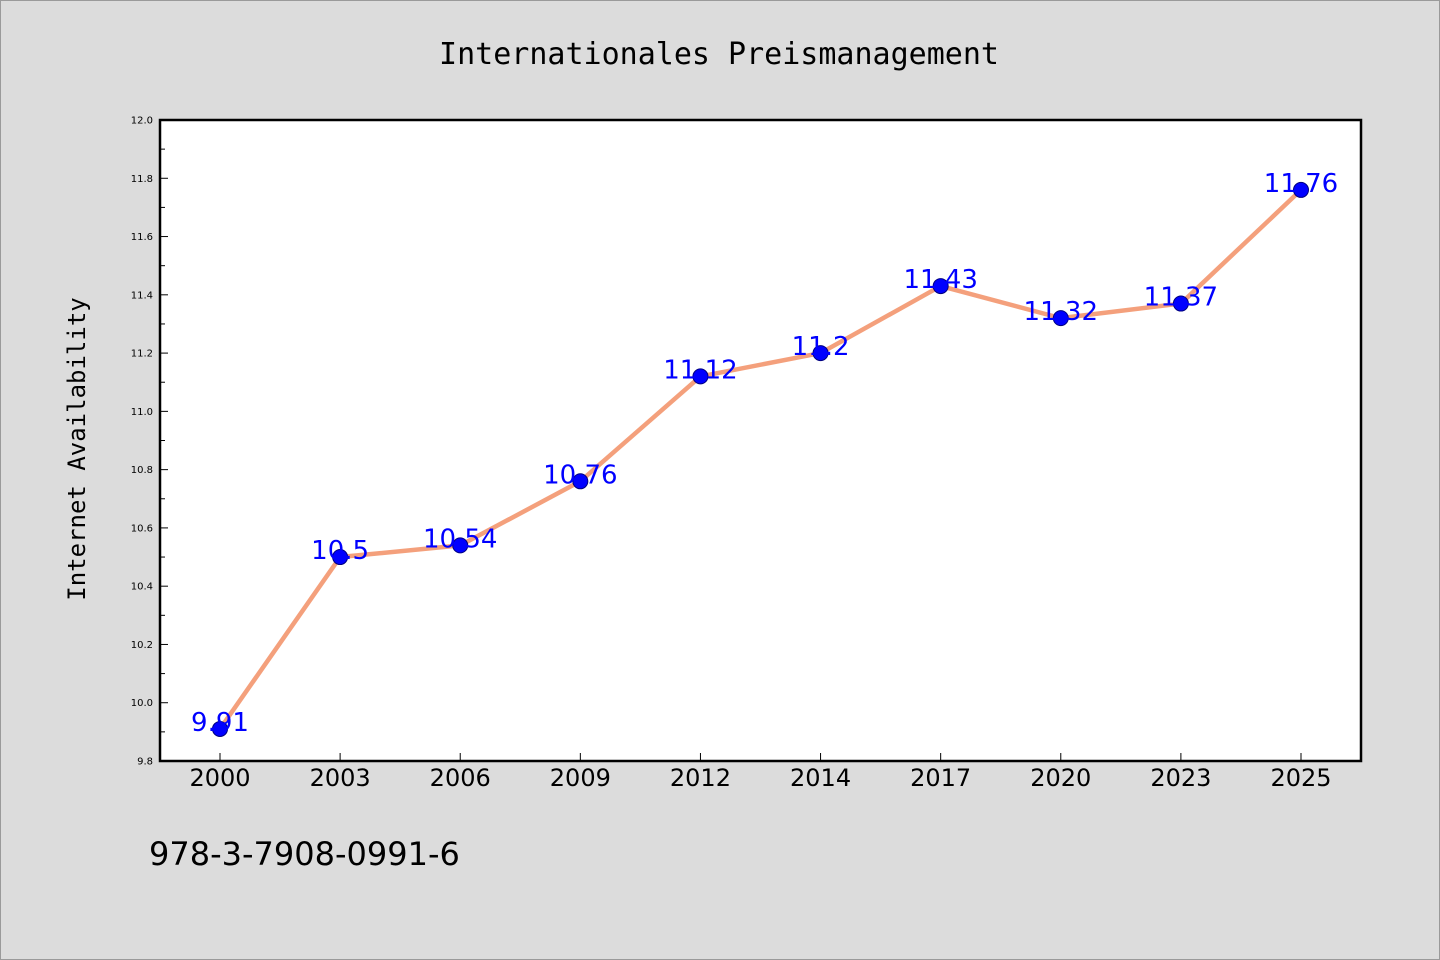 Image resolution: width=1440 pixels, height=960 pixels. I want to click on x-tick-label: 2006, so click(460, 778).